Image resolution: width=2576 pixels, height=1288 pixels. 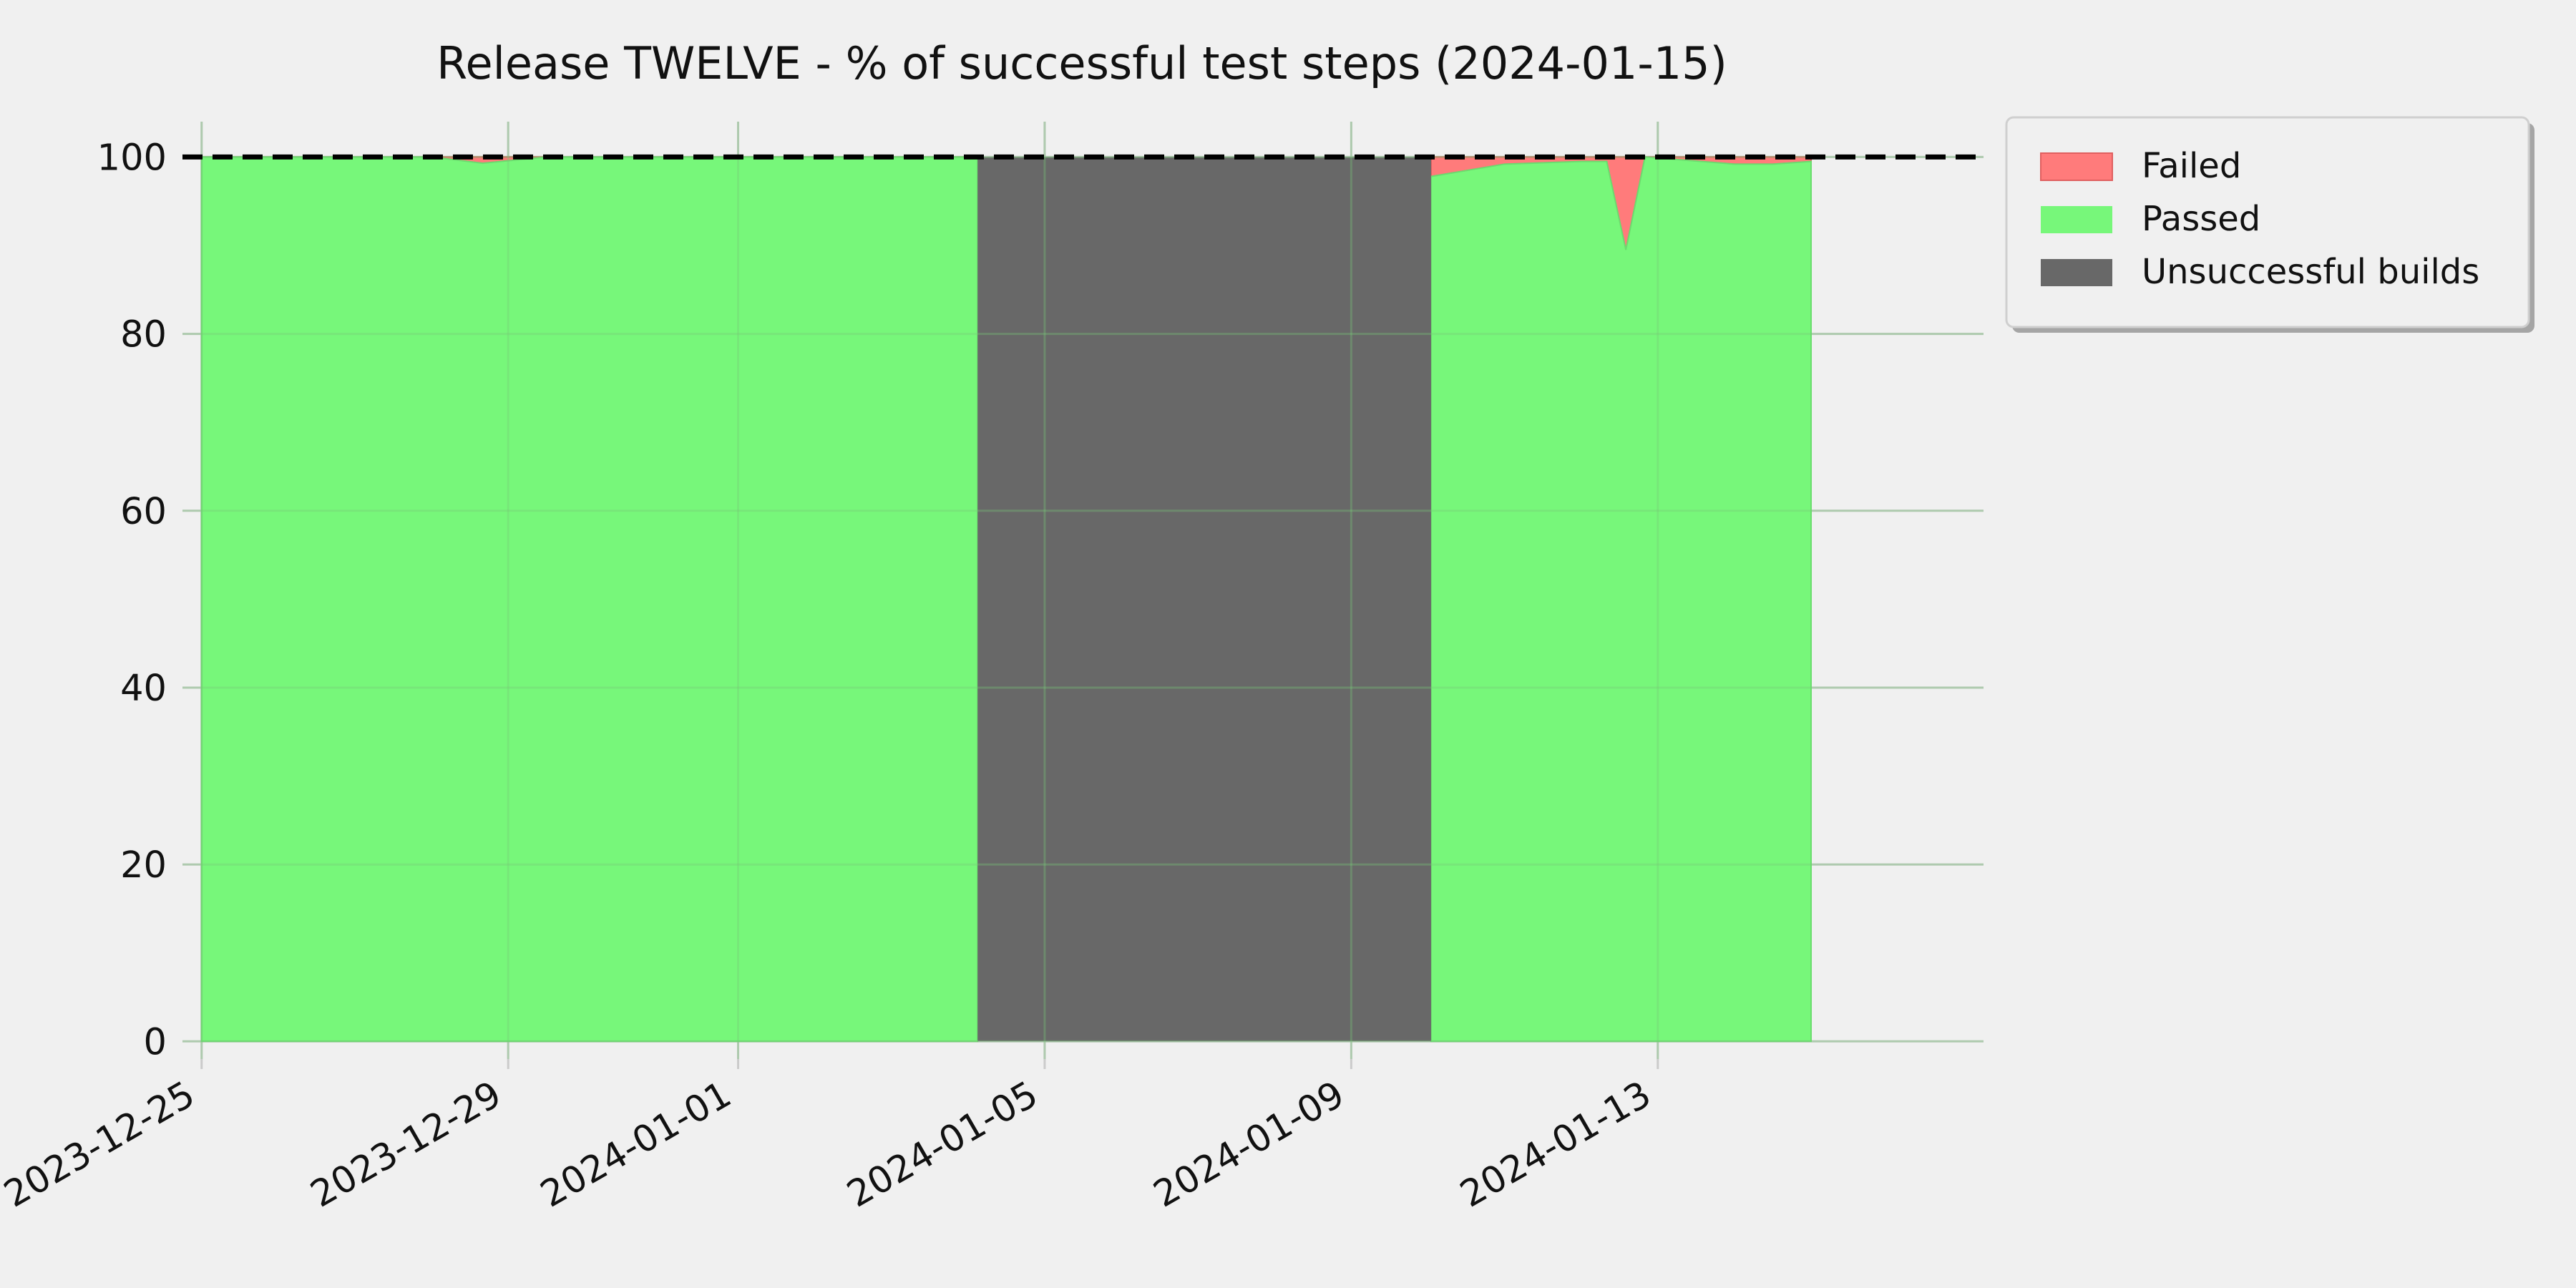 What do you see at coordinates (132, 600) in the screenshot?
I see `y-tick-labels: 0 20 40 60 80 100` at bounding box center [132, 600].